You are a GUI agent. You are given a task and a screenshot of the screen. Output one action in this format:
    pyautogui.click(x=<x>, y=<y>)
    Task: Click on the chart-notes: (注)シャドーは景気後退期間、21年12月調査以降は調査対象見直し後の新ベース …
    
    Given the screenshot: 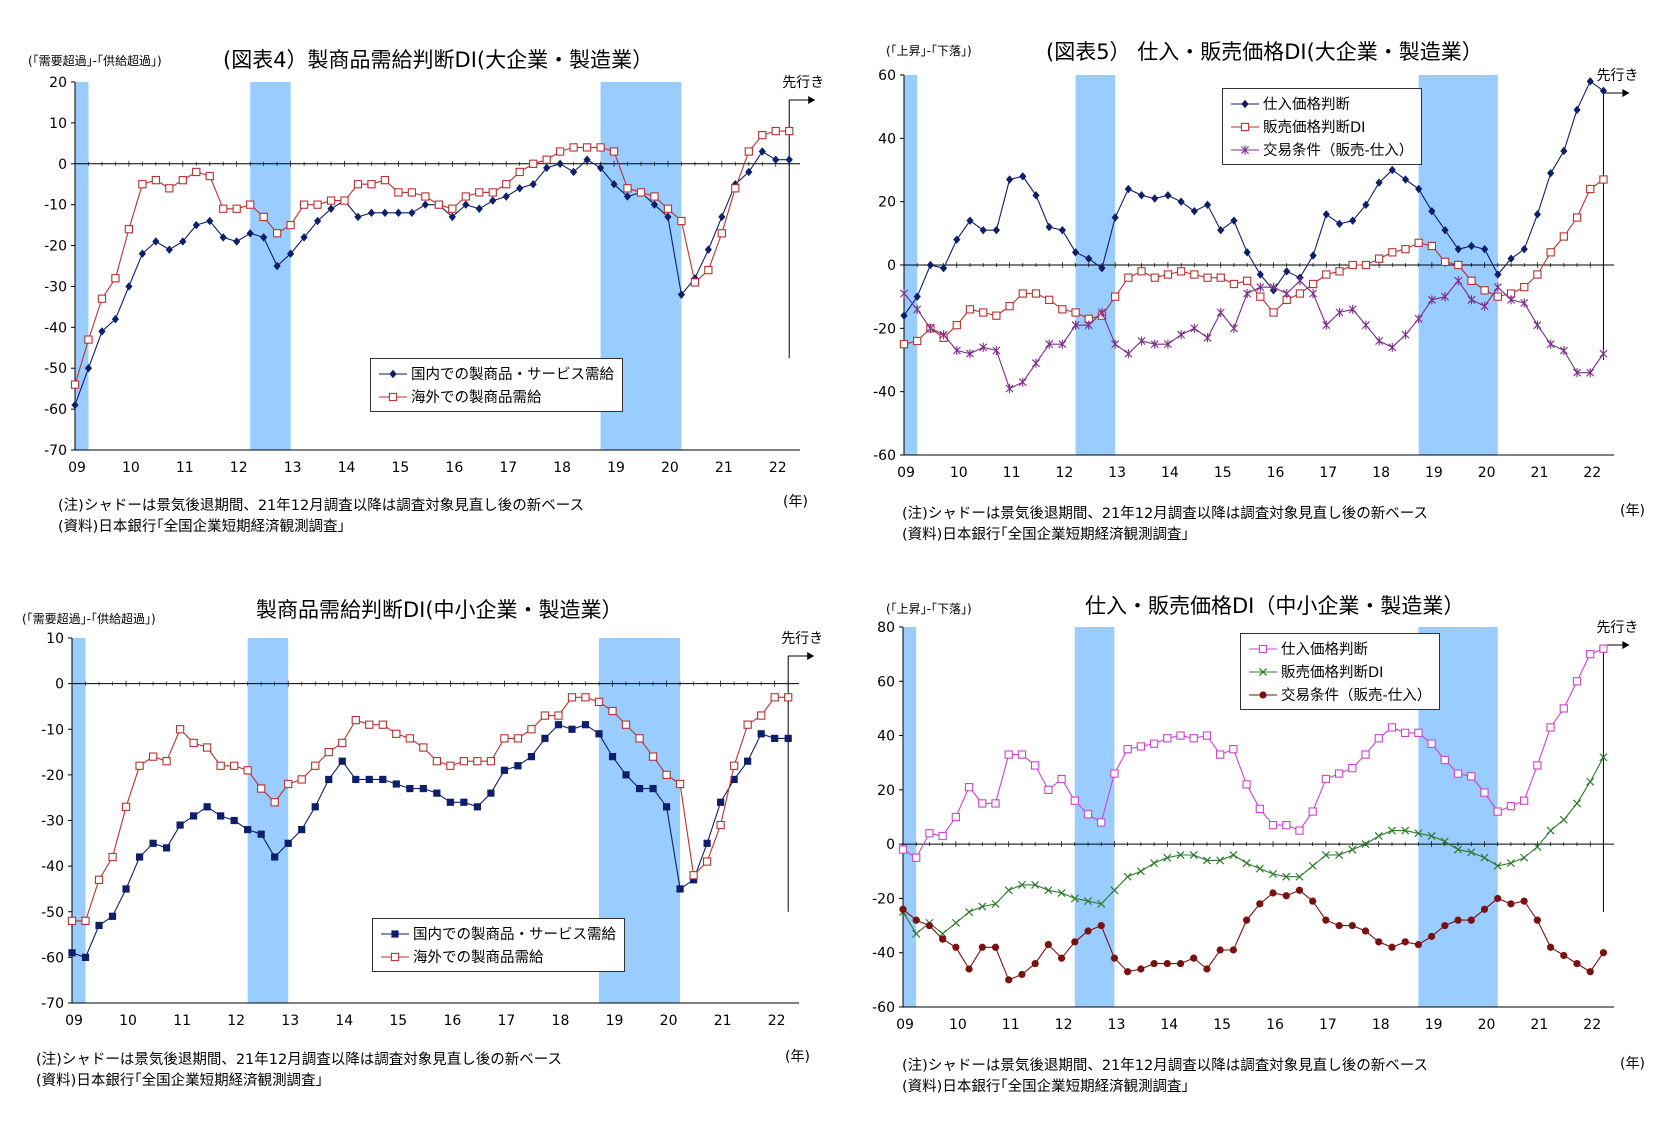 What is the action you would take?
    pyautogui.click(x=1165, y=525)
    